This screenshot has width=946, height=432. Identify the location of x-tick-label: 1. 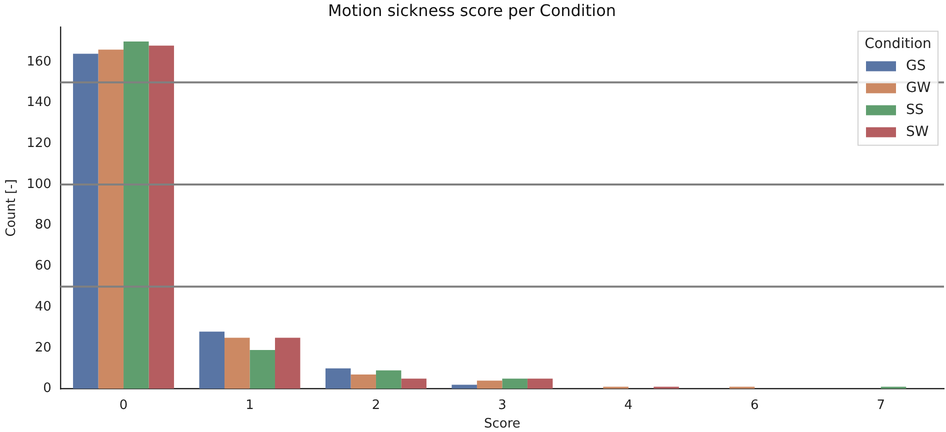
(250, 405).